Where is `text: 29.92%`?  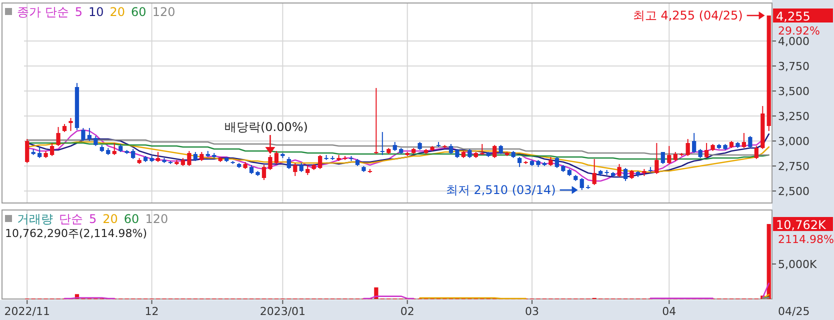
text: 29.92% is located at coordinates (799, 31).